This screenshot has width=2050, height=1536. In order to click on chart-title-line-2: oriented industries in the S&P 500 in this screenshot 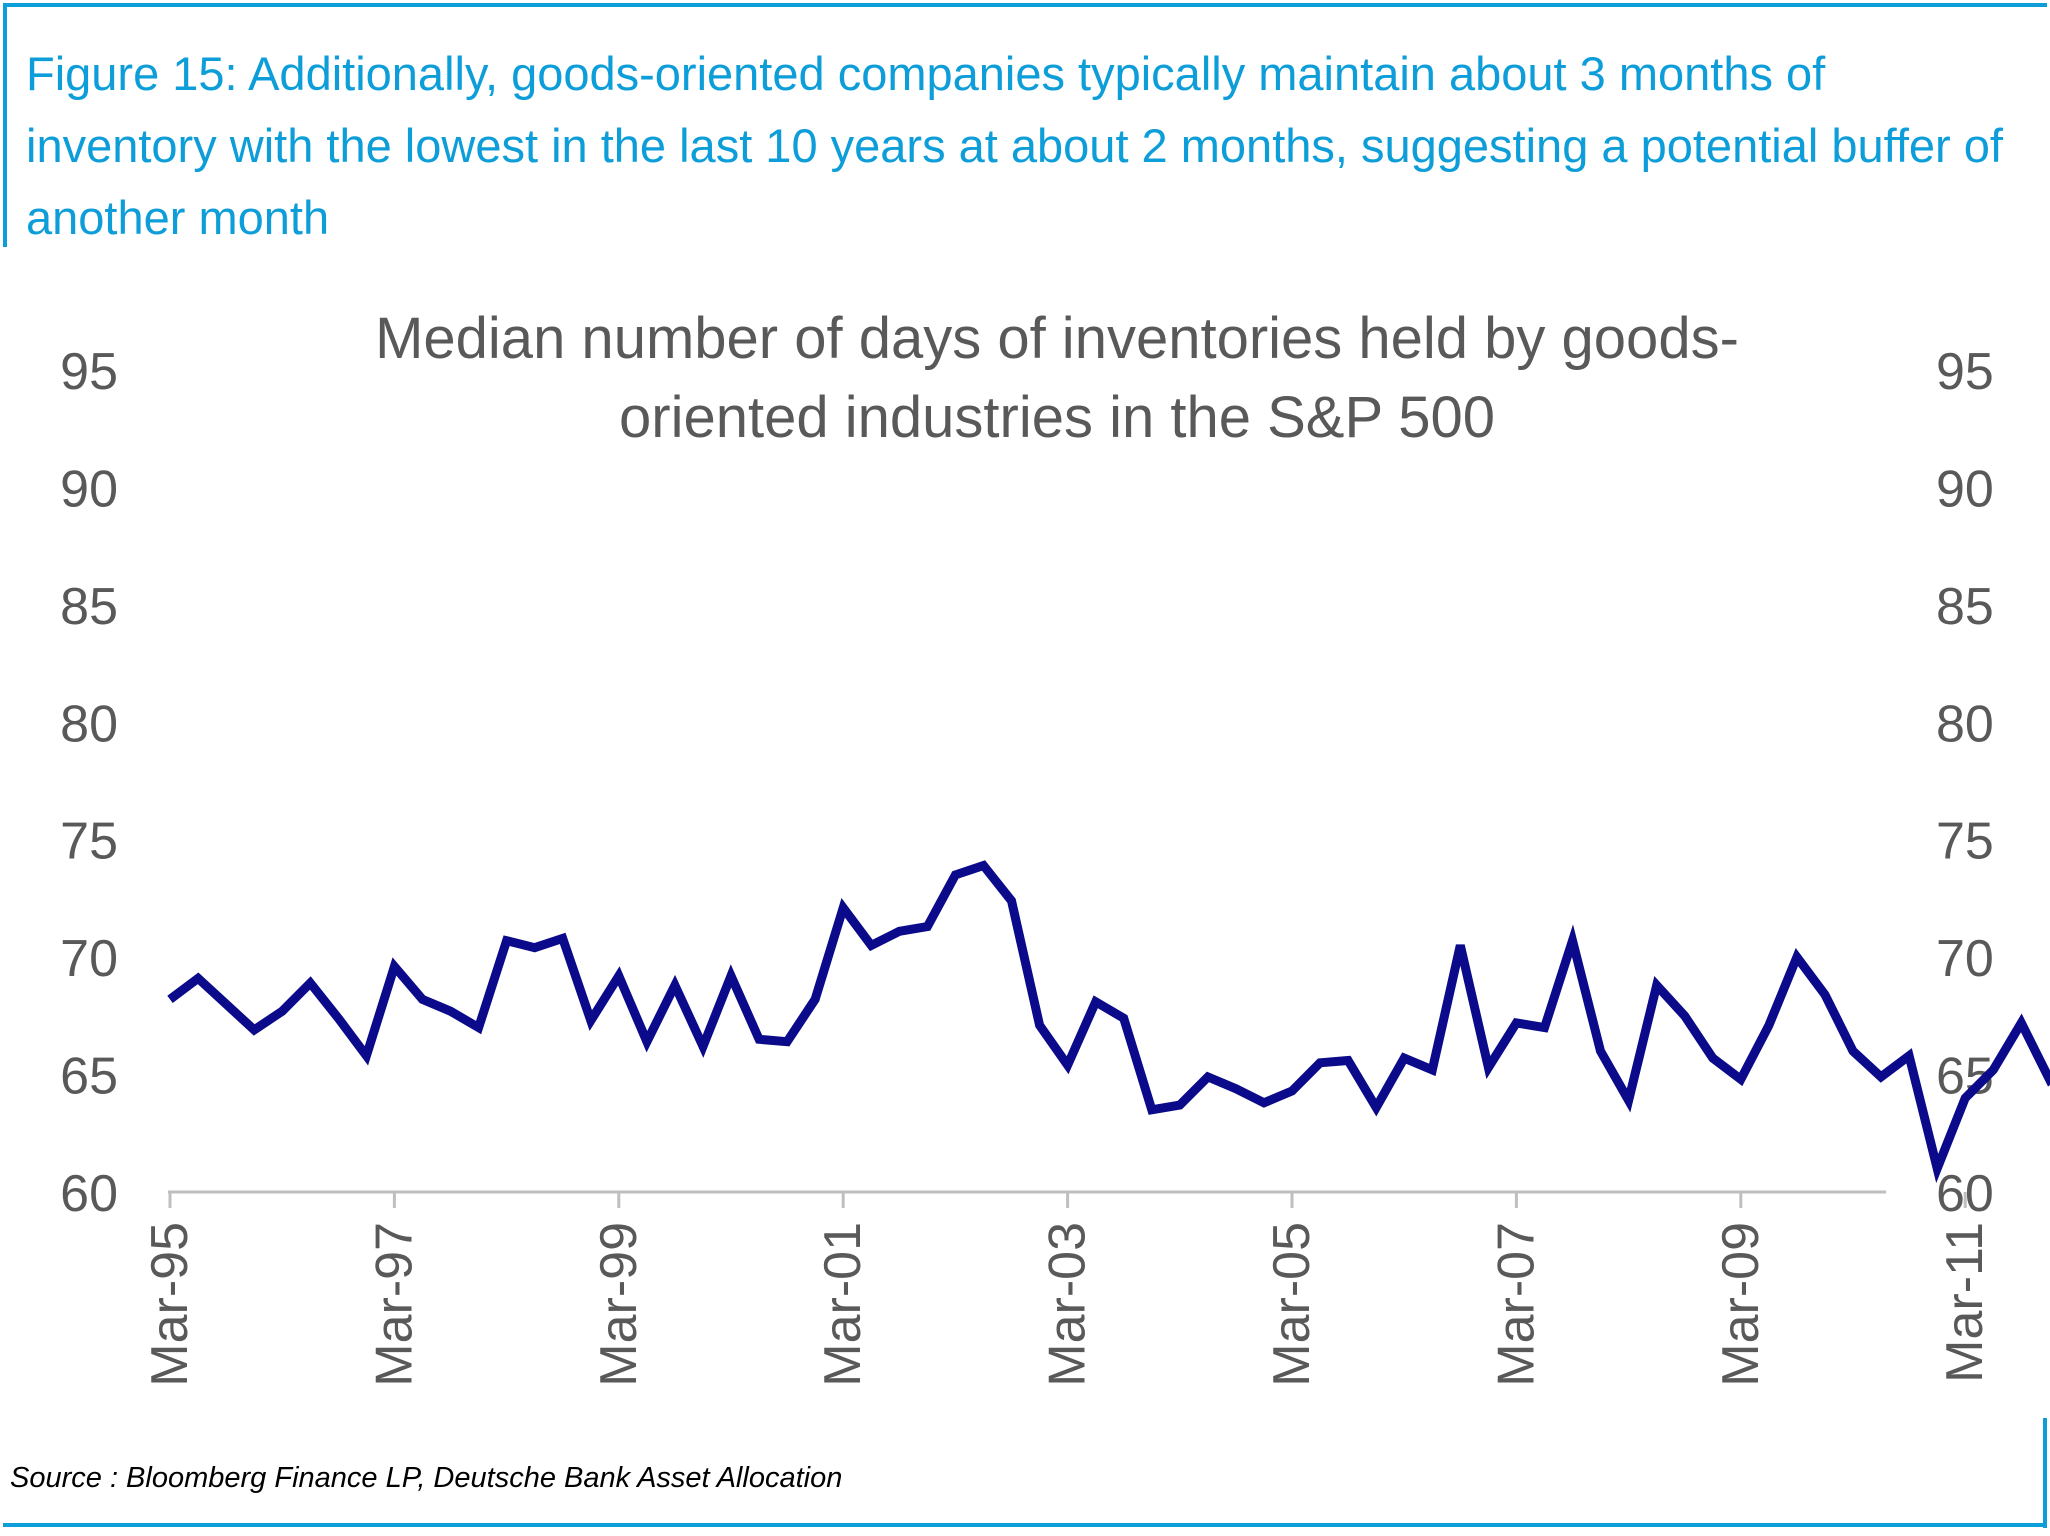, I will do `click(1057, 417)`.